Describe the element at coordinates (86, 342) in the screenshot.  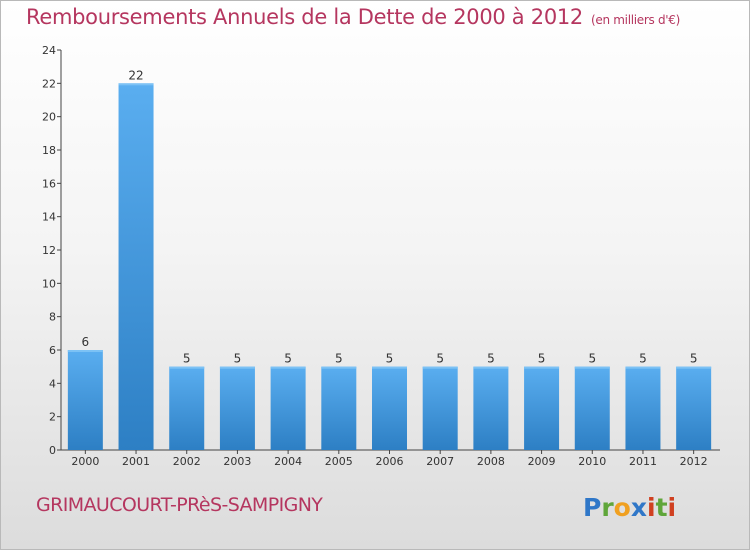
I see `bar-value-label: 6` at that location.